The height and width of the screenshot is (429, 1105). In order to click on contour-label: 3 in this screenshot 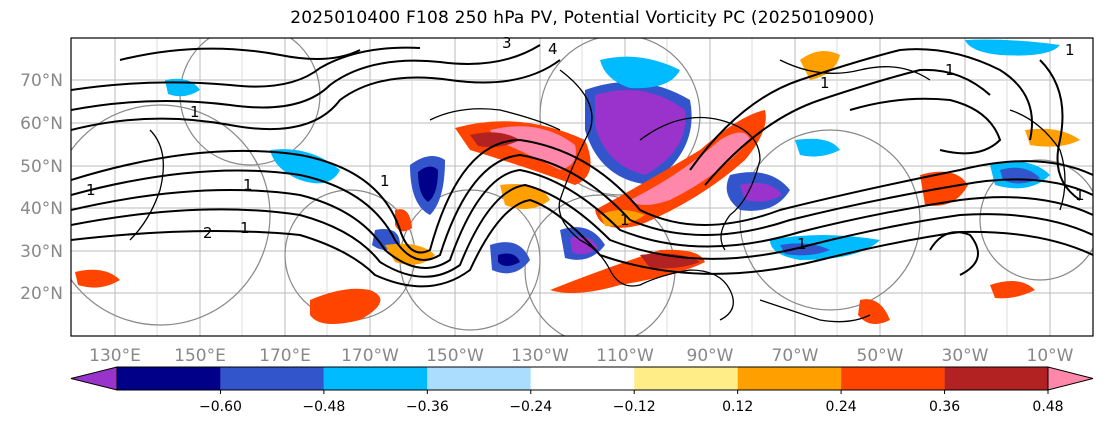, I will do `click(507, 43)`.